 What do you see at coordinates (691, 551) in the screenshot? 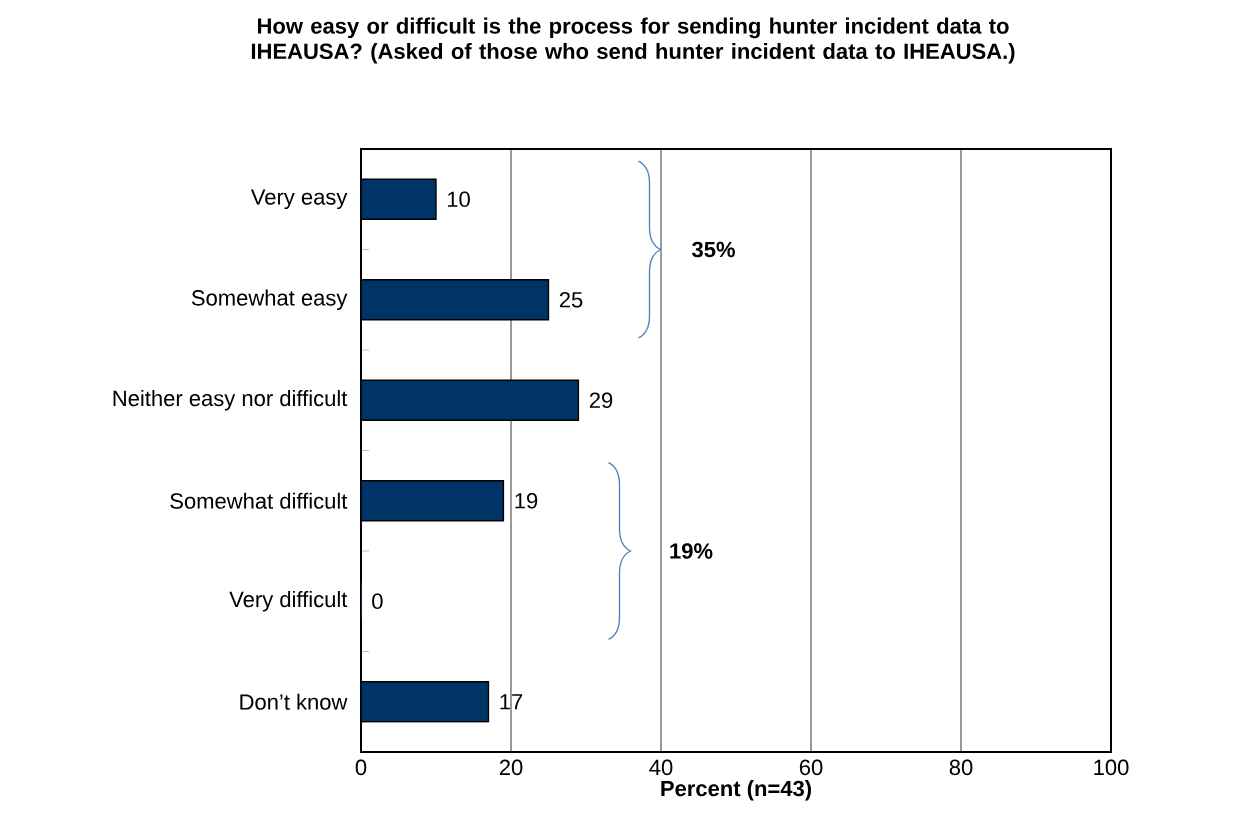
I see `annotation: 19%` at bounding box center [691, 551].